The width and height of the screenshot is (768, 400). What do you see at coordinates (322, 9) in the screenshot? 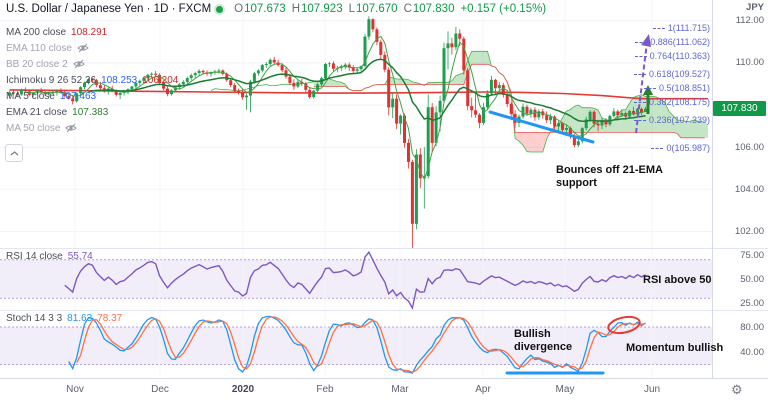
I see `ohlc-high-value: 107.923` at bounding box center [322, 9].